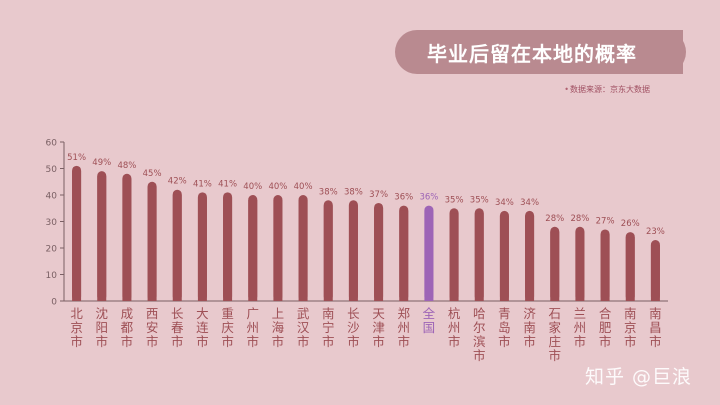 The height and width of the screenshot is (405, 720). Describe the element at coordinates (403, 198) in the screenshot. I see `data-label-郑州市: 36%` at that location.